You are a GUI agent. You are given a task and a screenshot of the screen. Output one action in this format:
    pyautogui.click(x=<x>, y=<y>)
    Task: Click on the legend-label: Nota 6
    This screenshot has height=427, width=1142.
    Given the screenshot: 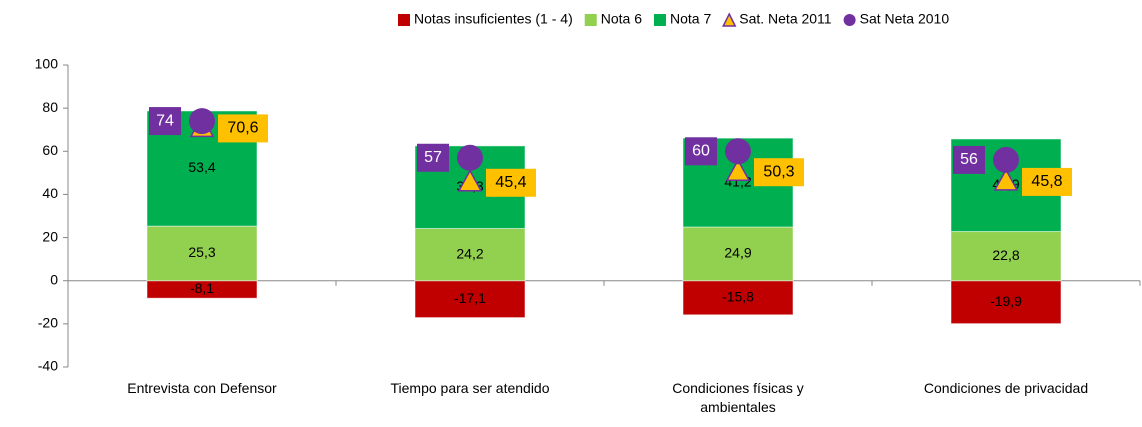 What is the action you would take?
    pyautogui.click(x=621, y=19)
    